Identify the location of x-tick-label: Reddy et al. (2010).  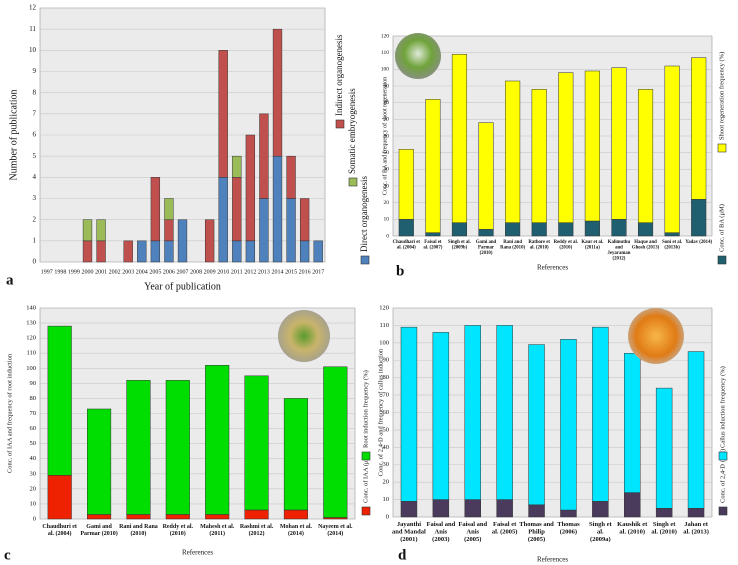
(178, 530).